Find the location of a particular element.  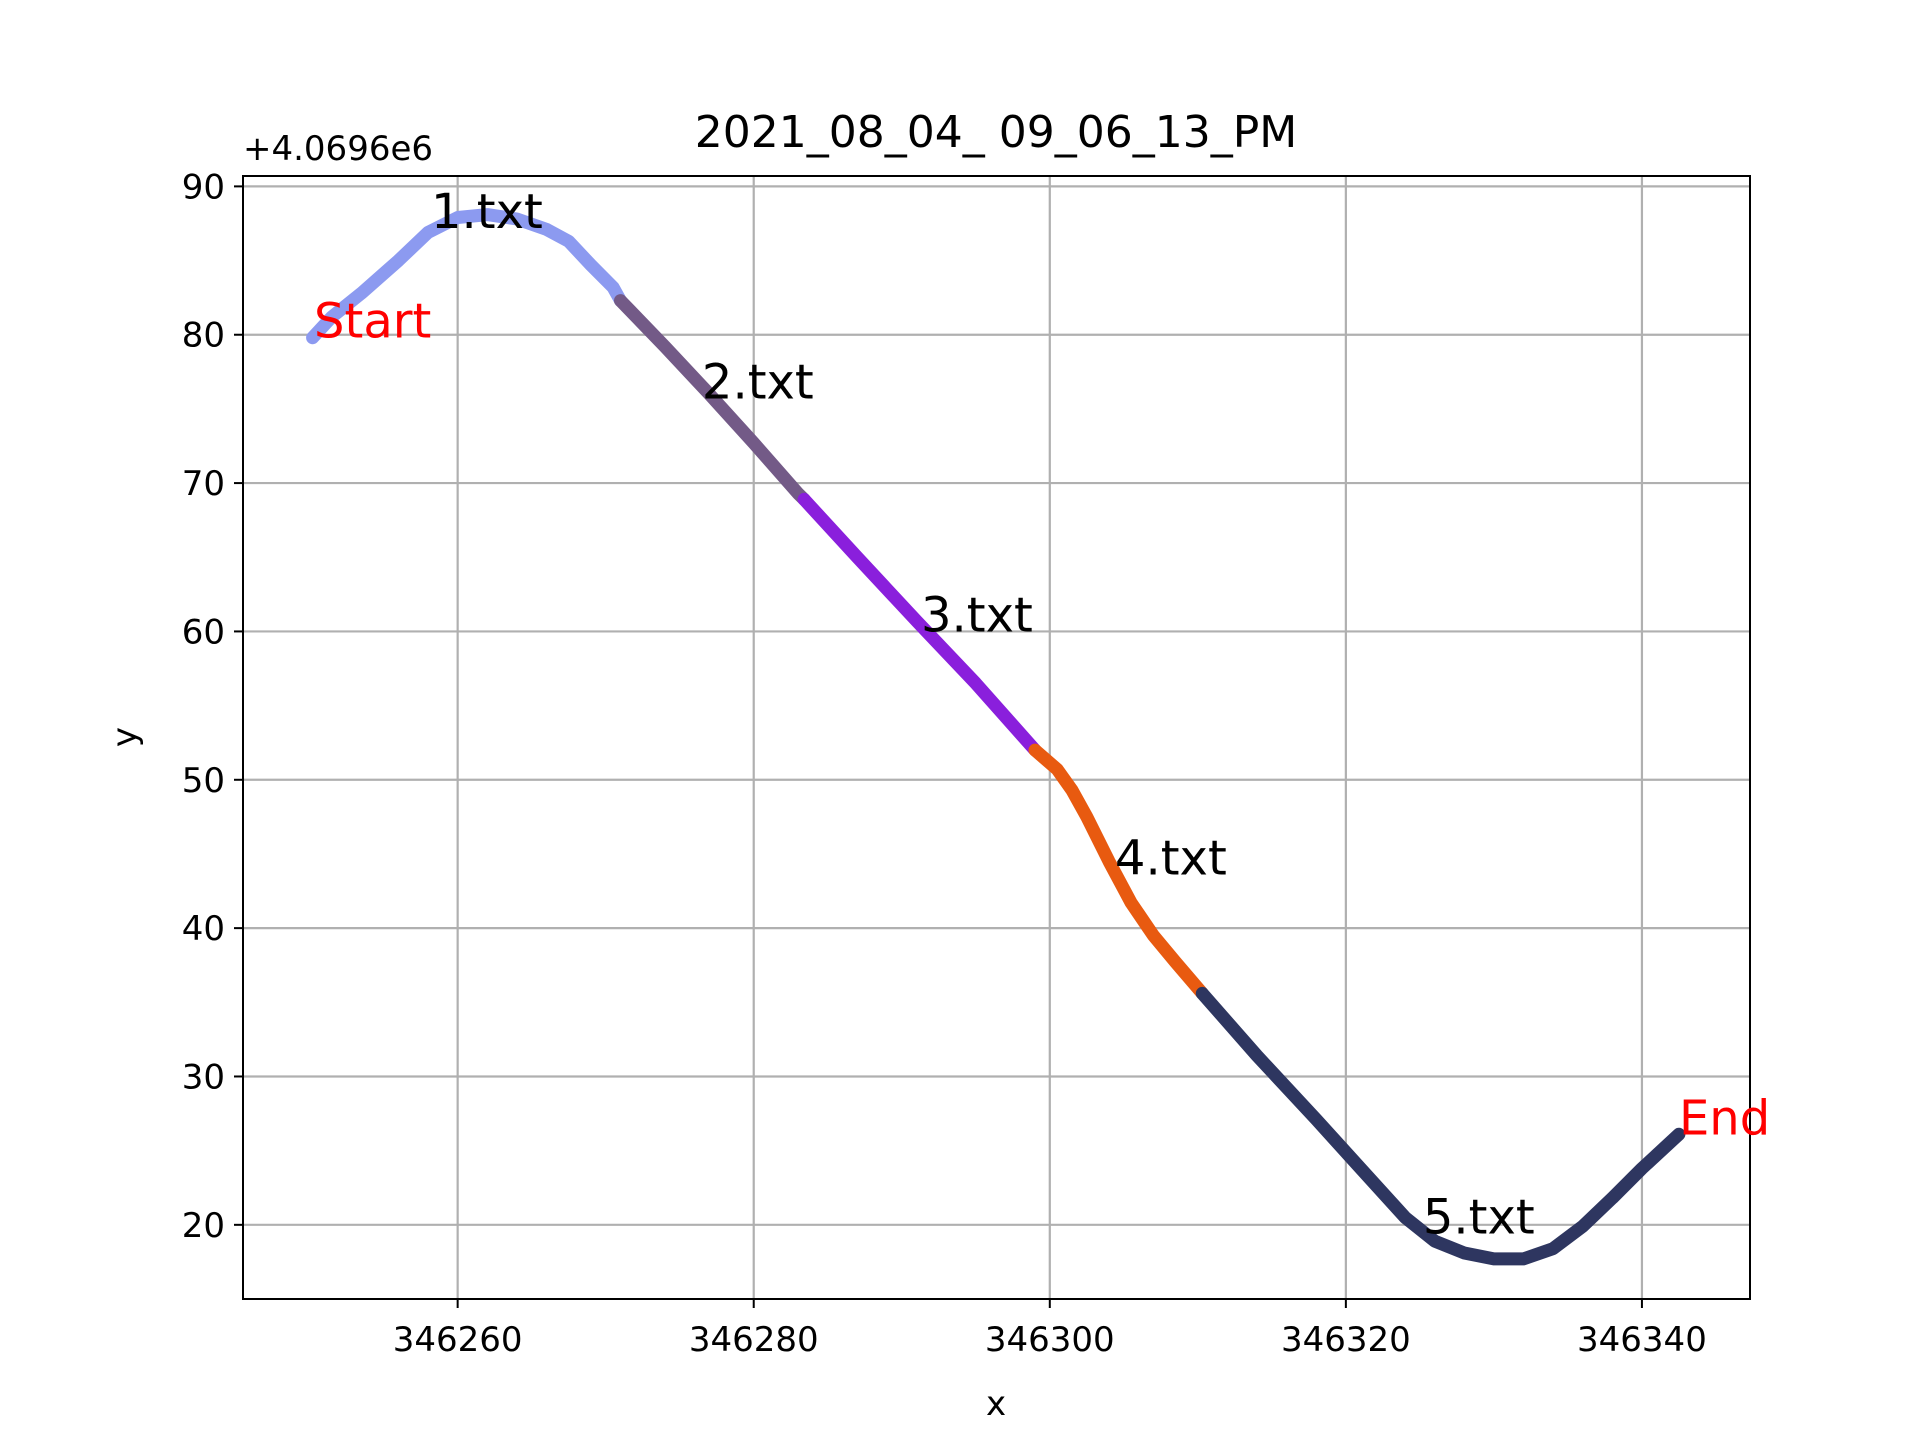

y-axis-label: y is located at coordinates (125, 737).